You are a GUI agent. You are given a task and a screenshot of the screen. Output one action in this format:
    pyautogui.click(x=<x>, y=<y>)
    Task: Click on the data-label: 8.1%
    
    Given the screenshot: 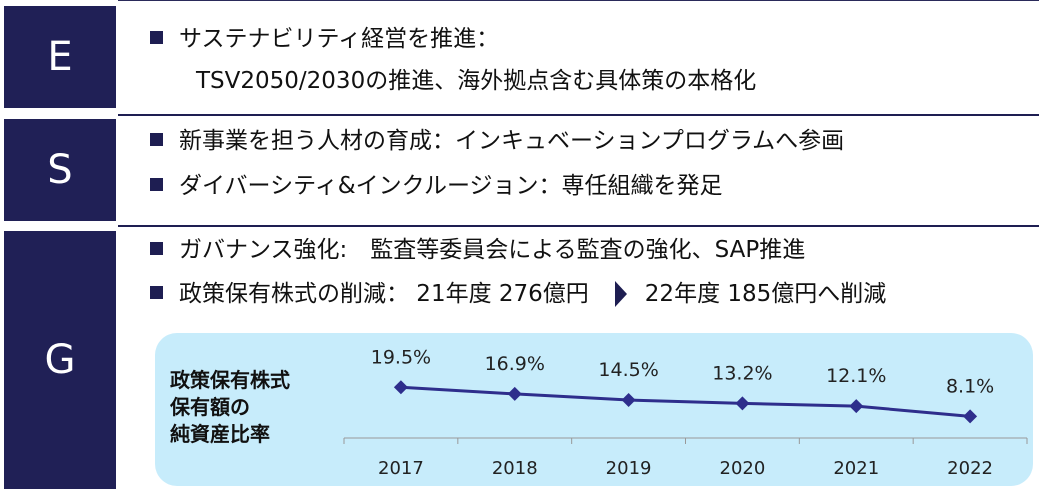 What is the action you would take?
    pyautogui.click(x=970, y=386)
    